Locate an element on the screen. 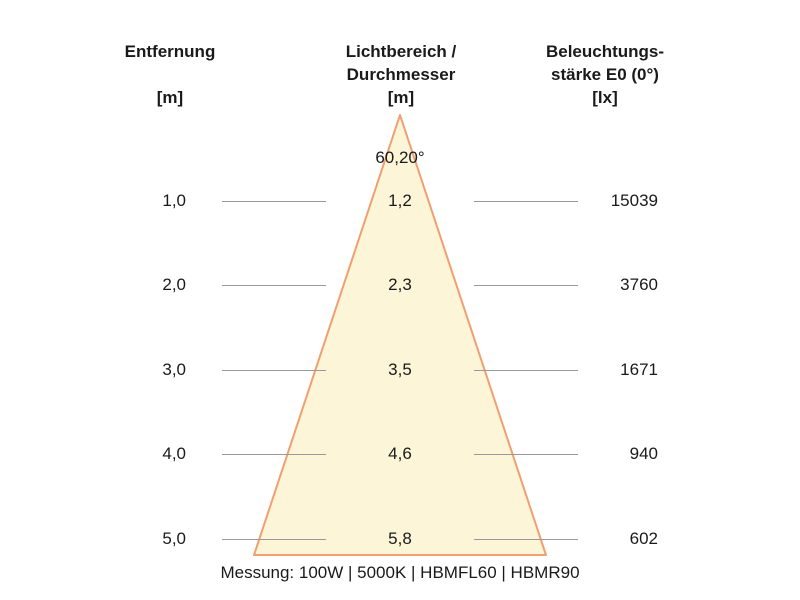  header-illuminance-line-2: stärke E0 (0°) is located at coordinates (605, 74).